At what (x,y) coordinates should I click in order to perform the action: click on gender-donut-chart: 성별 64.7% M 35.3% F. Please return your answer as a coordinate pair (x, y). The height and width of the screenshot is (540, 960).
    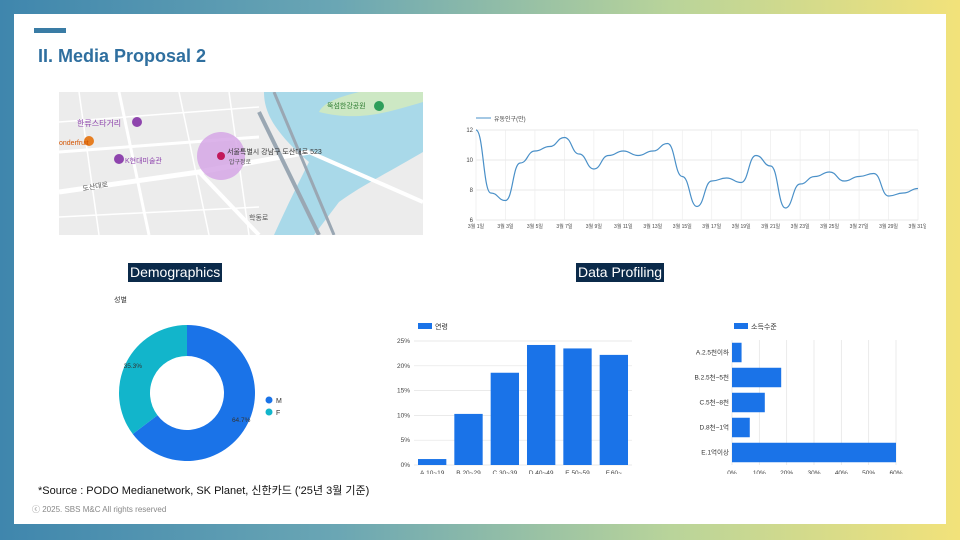
    Looking at the image, I should click on (204, 382).